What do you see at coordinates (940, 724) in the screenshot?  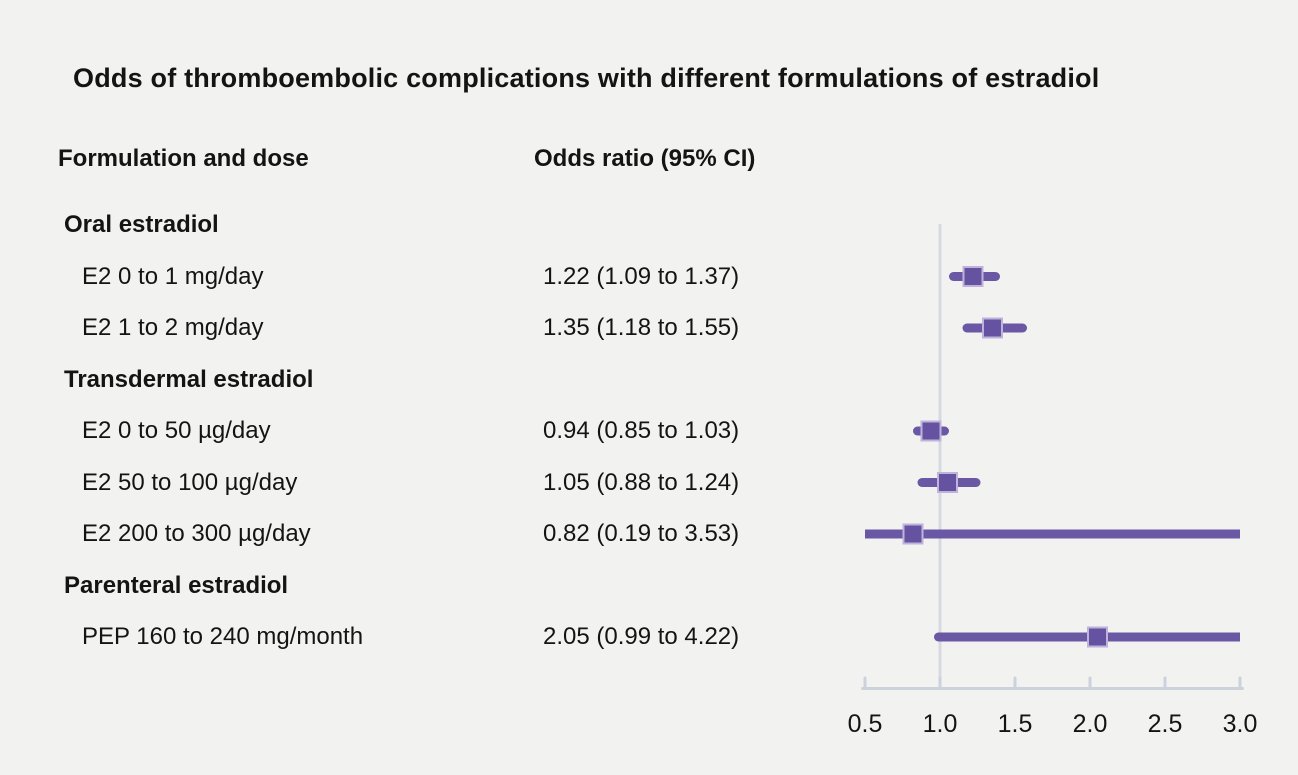 I see `x-axis-tick-label: 1.0` at bounding box center [940, 724].